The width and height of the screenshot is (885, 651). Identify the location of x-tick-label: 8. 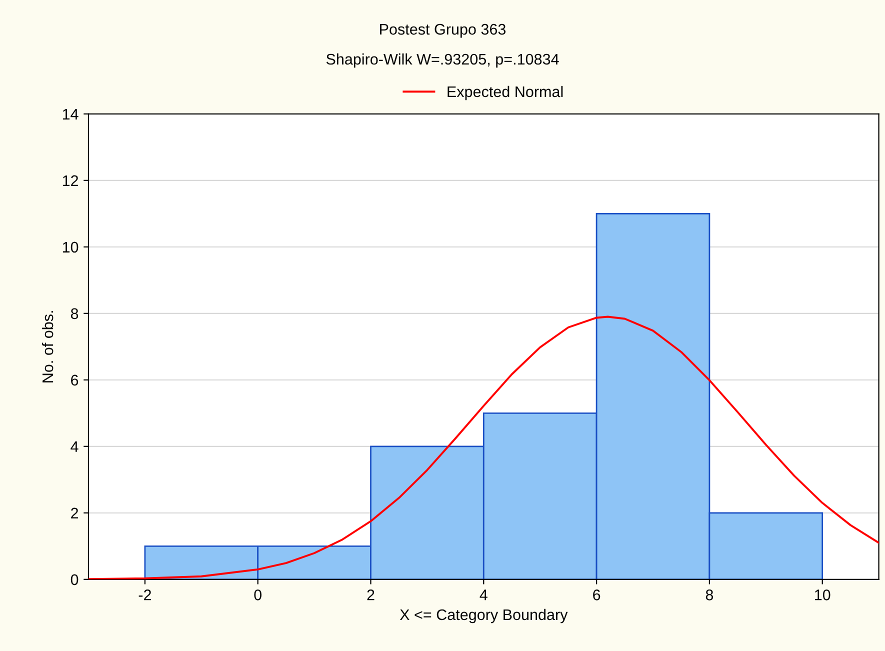
(710, 595).